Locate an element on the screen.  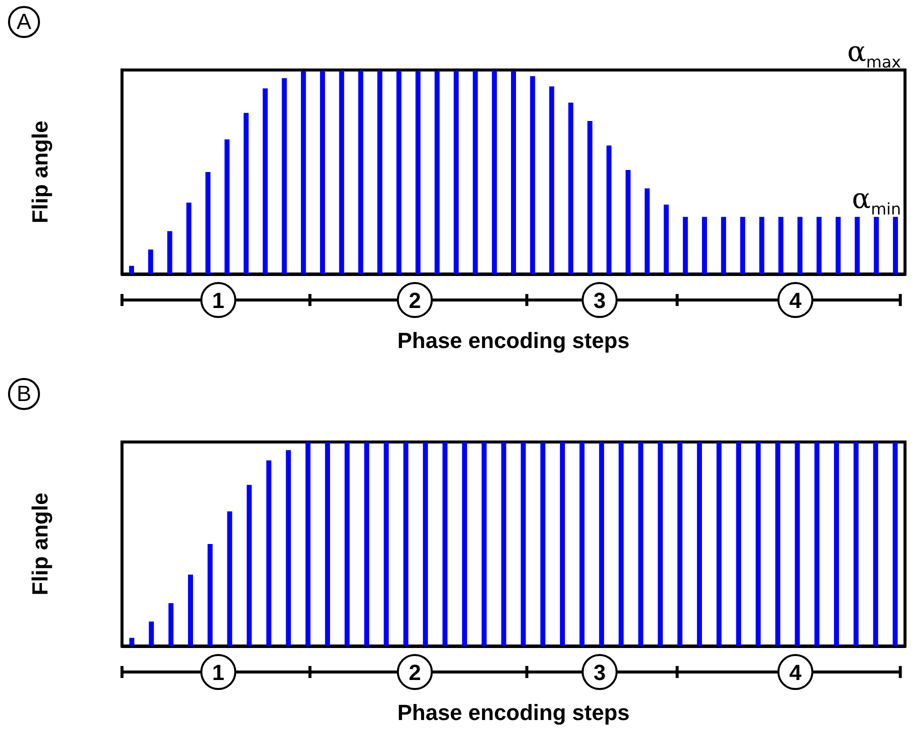
annotation: α$_{min}$ is located at coordinates (876, 201).